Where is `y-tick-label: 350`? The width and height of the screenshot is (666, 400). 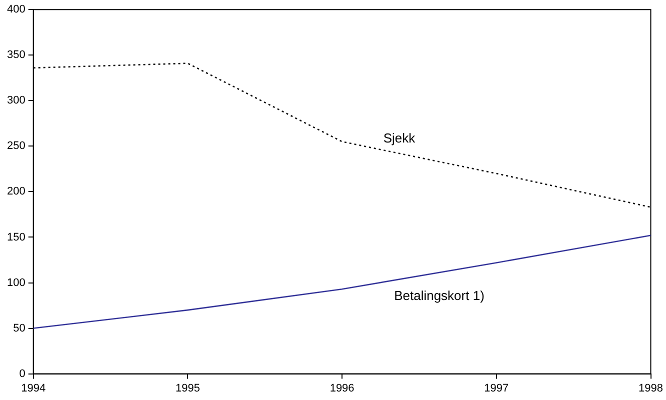
y-tick-label: 350 is located at coordinates (16, 55).